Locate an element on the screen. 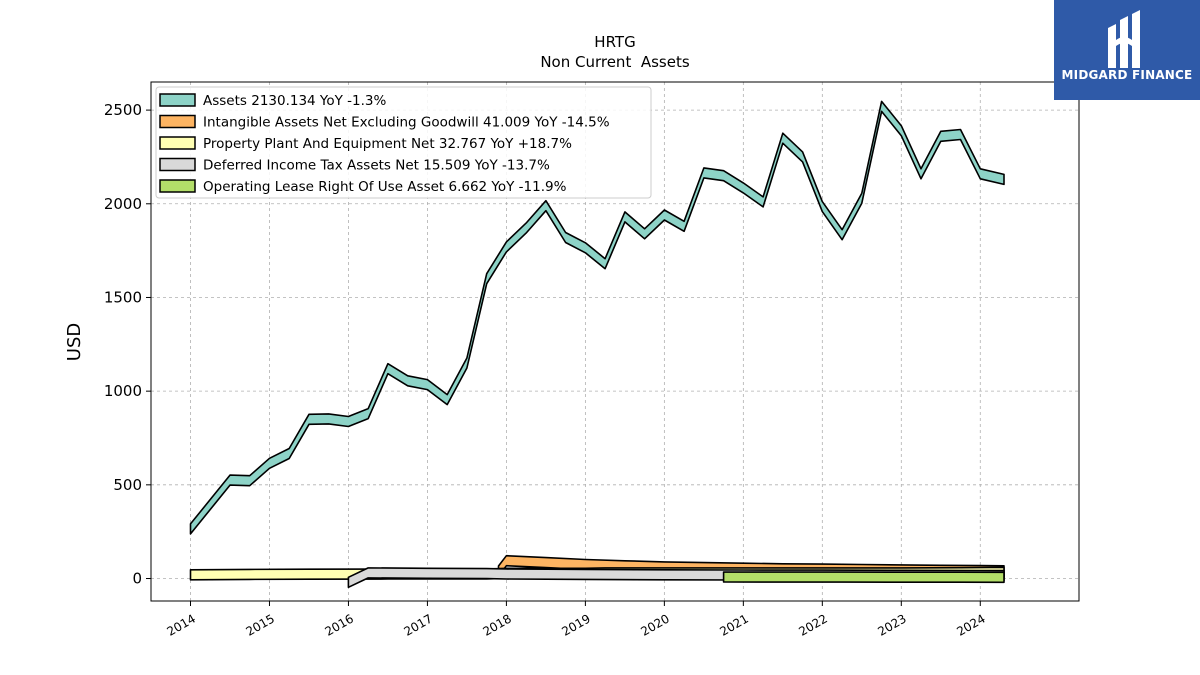  x-tick-label: 2016 is located at coordinates (338, 624).